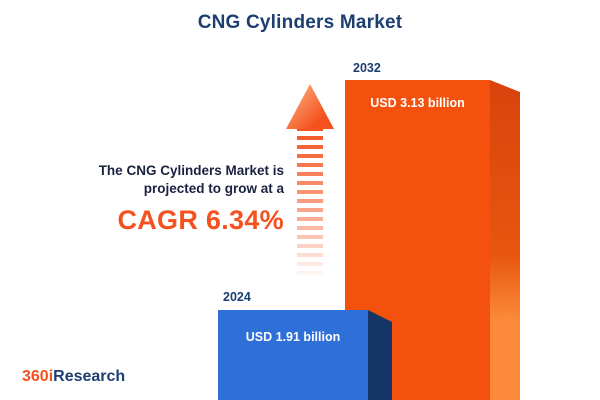 The width and height of the screenshot is (600, 400). Describe the element at coordinates (505, 240) in the screenshot. I see `bar-2032-side` at that location.